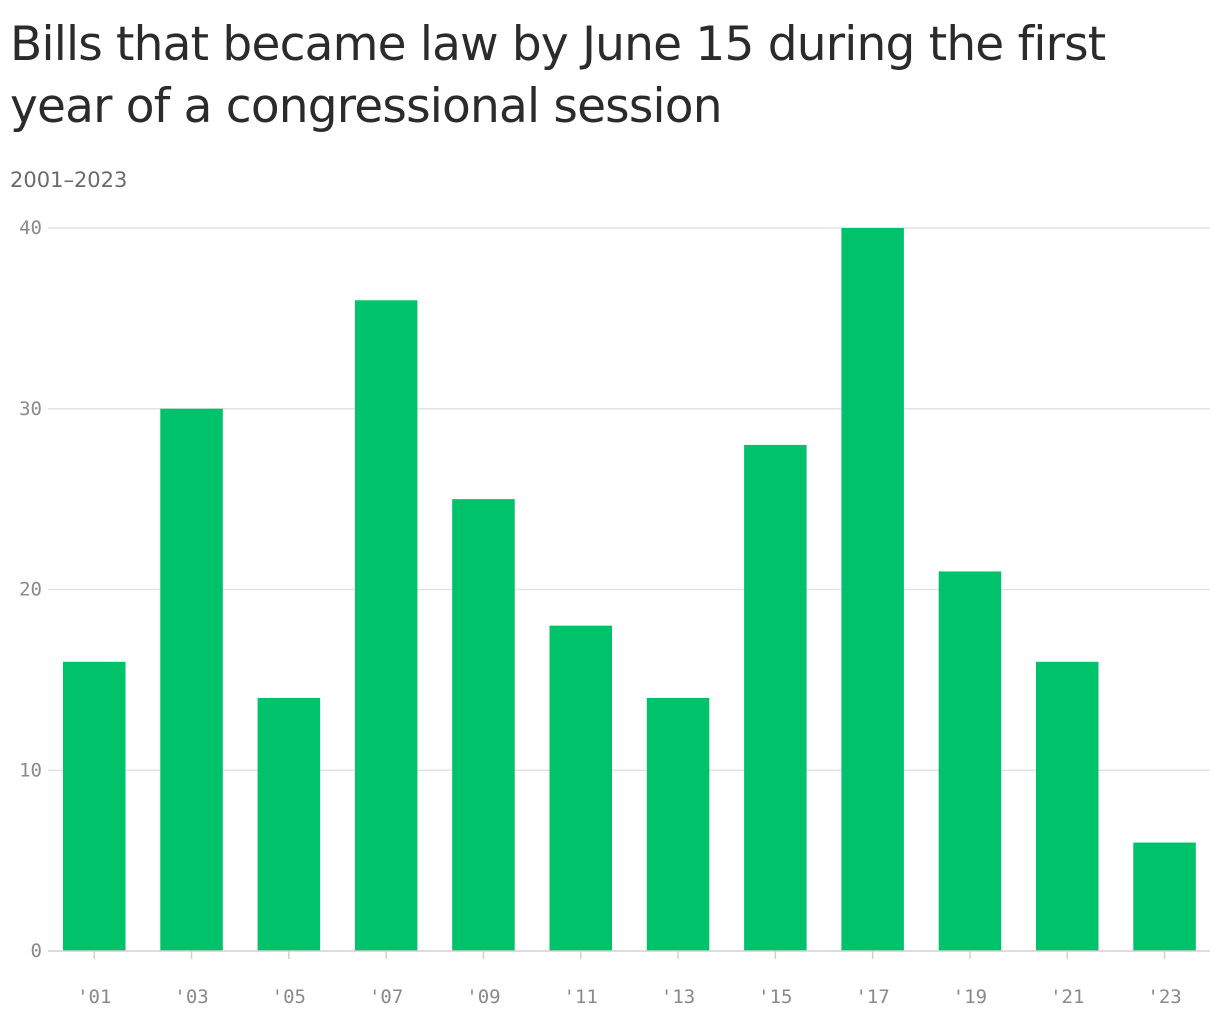 This screenshot has height=1020, width=1220. Describe the element at coordinates (30, 409) in the screenshot. I see `y-tick-label: 30` at that location.